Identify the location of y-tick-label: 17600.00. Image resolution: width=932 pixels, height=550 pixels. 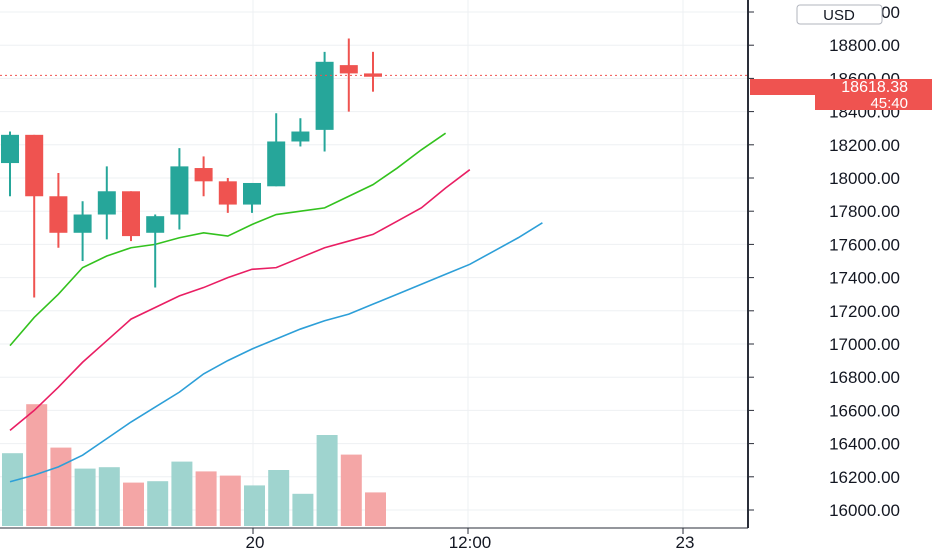
(864, 244).